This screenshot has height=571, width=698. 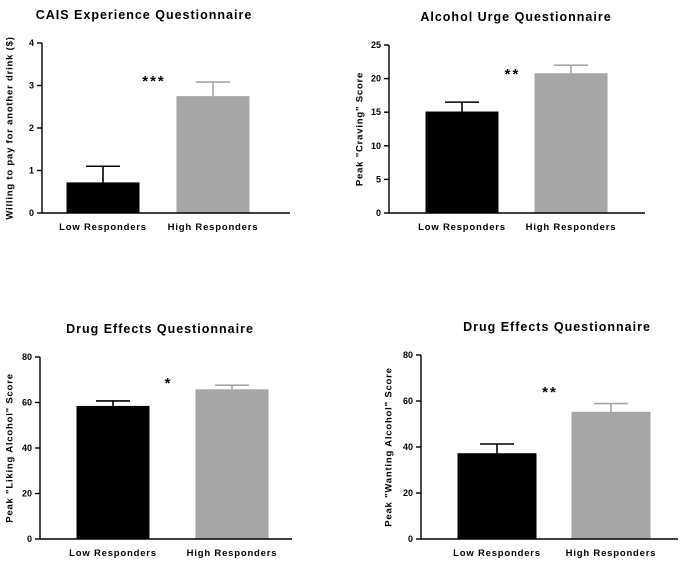 What do you see at coordinates (154, 81) in the screenshot?
I see `significance-marker: ***` at bounding box center [154, 81].